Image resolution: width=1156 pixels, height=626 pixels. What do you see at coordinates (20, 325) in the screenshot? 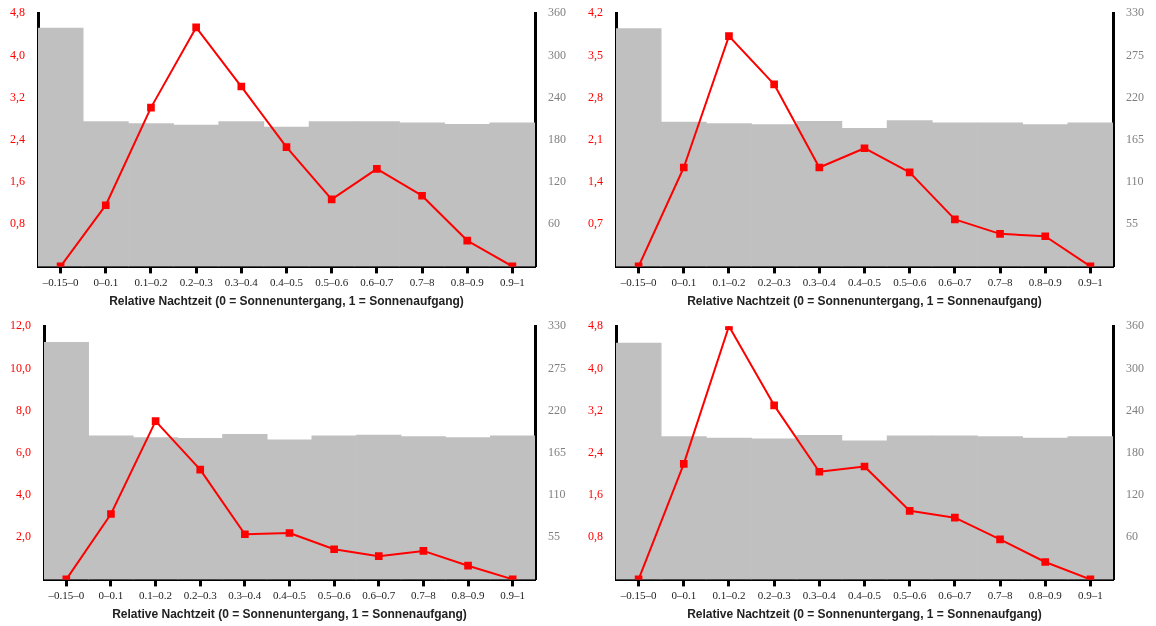
I see `y-tick-label: 12,0` at bounding box center [20, 325].